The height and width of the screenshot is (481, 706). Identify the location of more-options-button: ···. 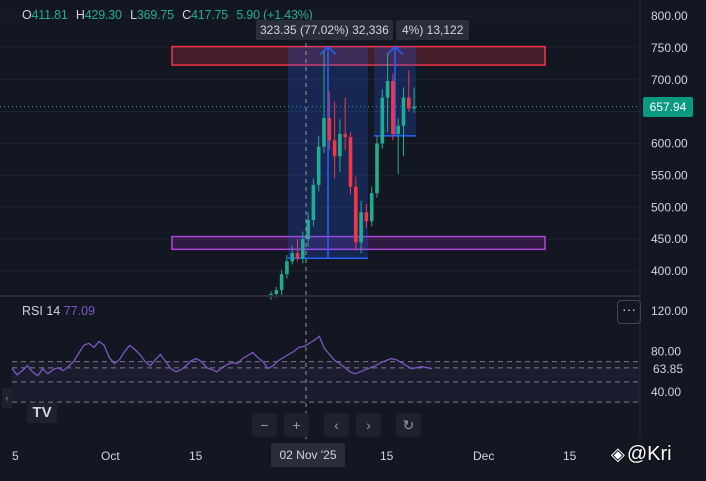
(629, 312).